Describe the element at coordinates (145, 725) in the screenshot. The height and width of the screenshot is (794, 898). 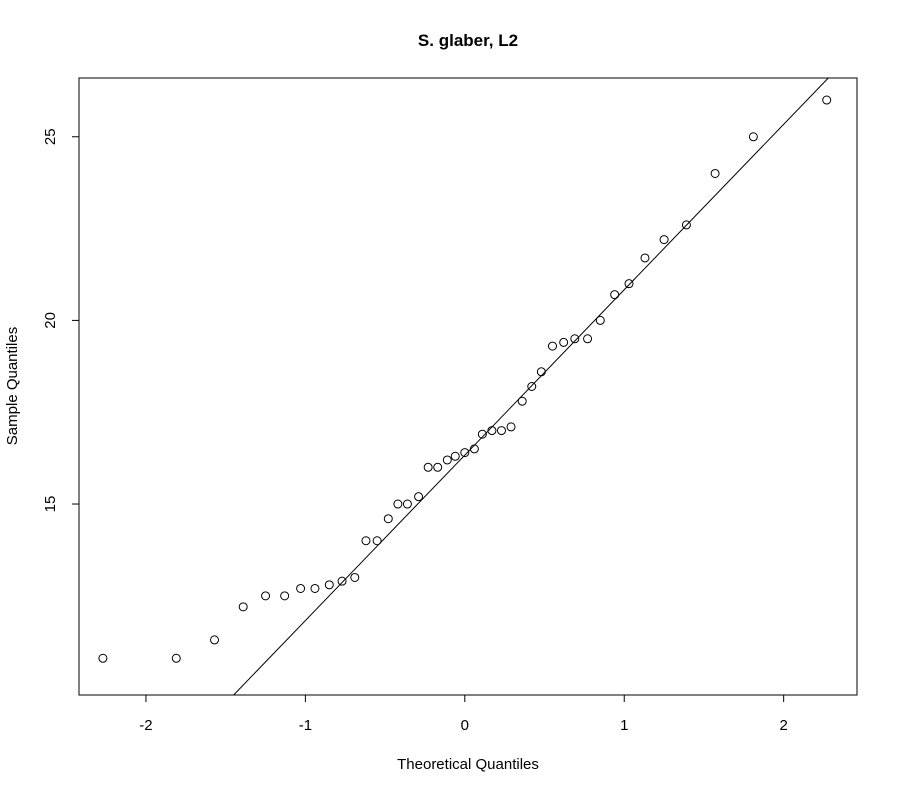
I see `x-tick-label: -2` at that location.